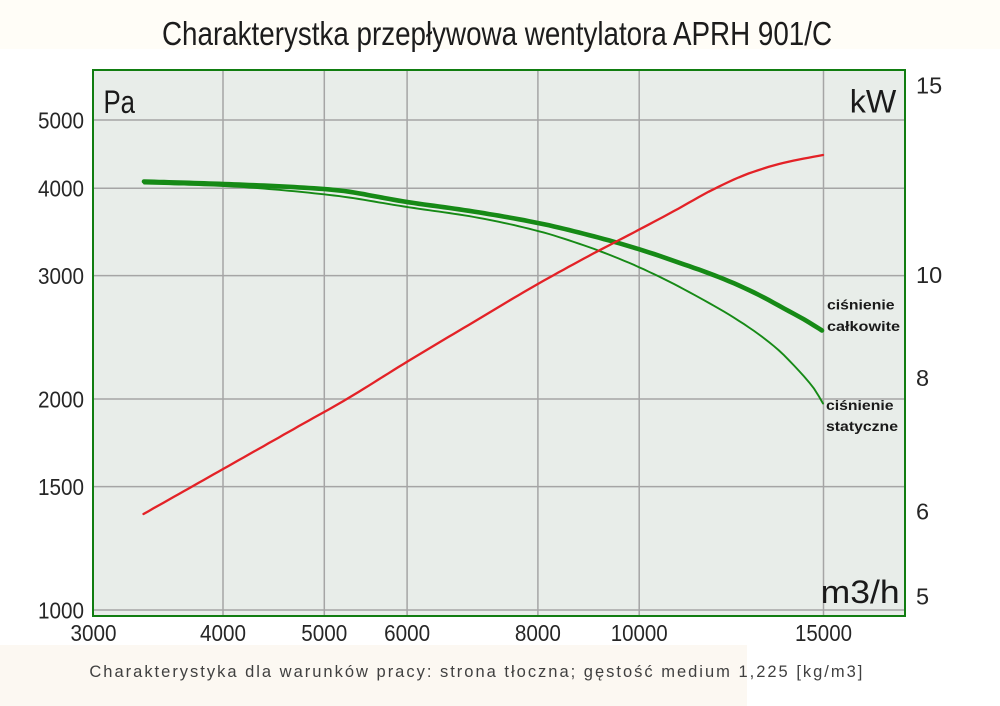 The width and height of the screenshot is (1000, 706). I want to click on svg-text: 8000, so click(538, 633).